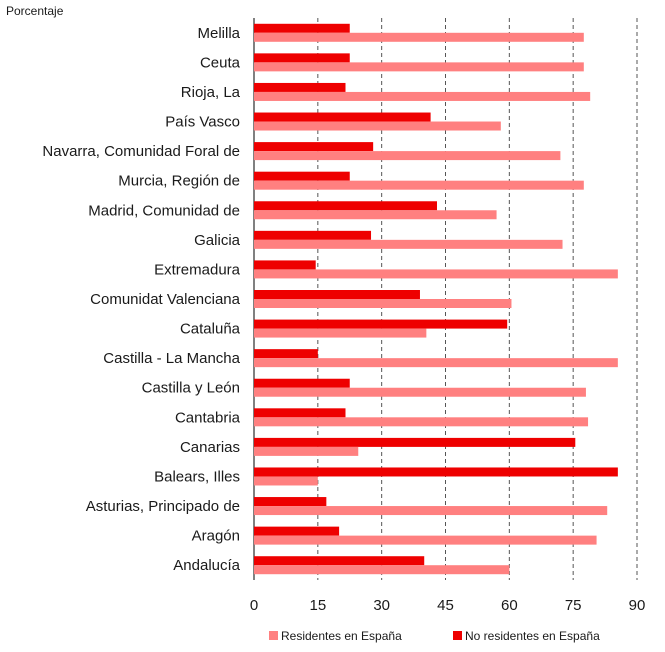 The height and width of the screenshot is (652, 665). What do you see at coordinates (164, 210) in the screenshot?
I see `category-label: Madrid, Comunidad de` at bounding box center [164, 210].